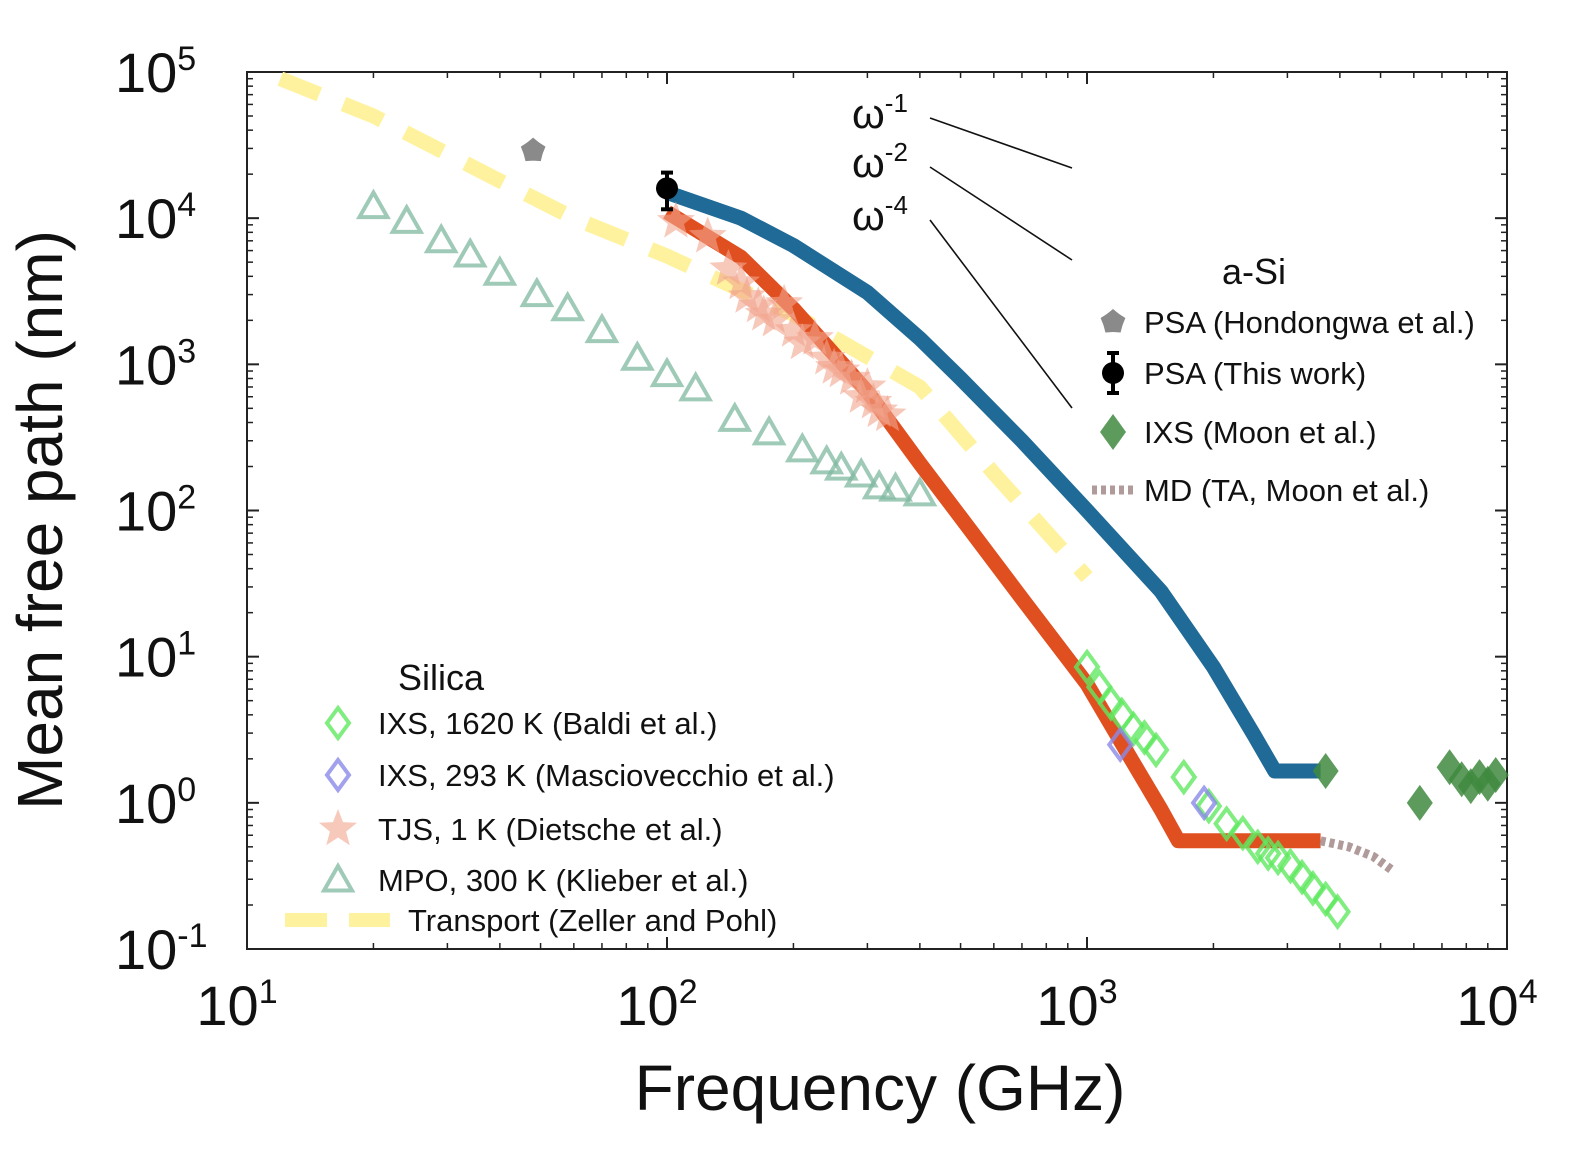 This screenshot has width=1582, height=1151. Describe the element at coordinates (1287, 322) in the screenshot. I see `legend-asi-item-0: PSA (Hondongwa et al.)` at that location.